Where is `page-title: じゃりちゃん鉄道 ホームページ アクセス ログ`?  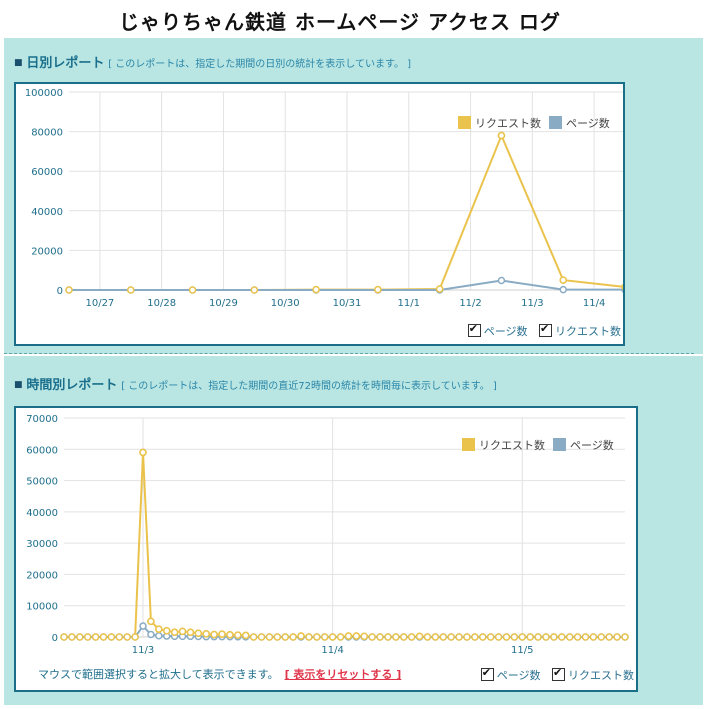
page-title: じゃりちゃん鉄道 ホームページ アクセス ログ is located at coordinates (340, 22).